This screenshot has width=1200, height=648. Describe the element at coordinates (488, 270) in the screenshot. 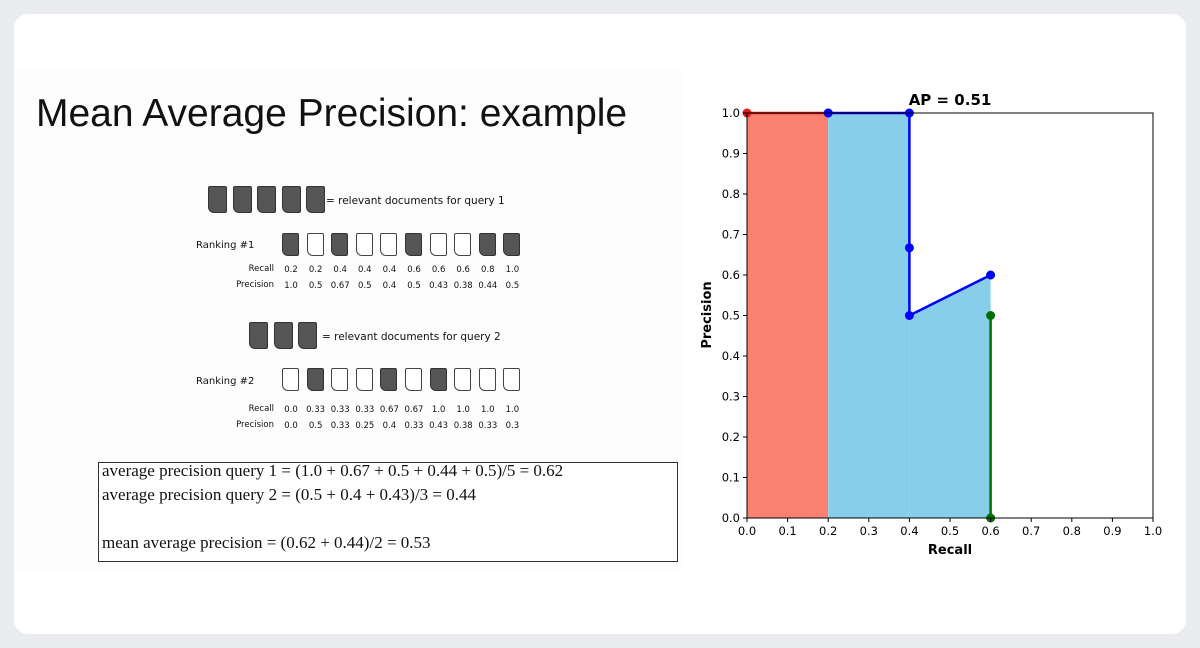

I see `recall-value: 0.8` at that location.